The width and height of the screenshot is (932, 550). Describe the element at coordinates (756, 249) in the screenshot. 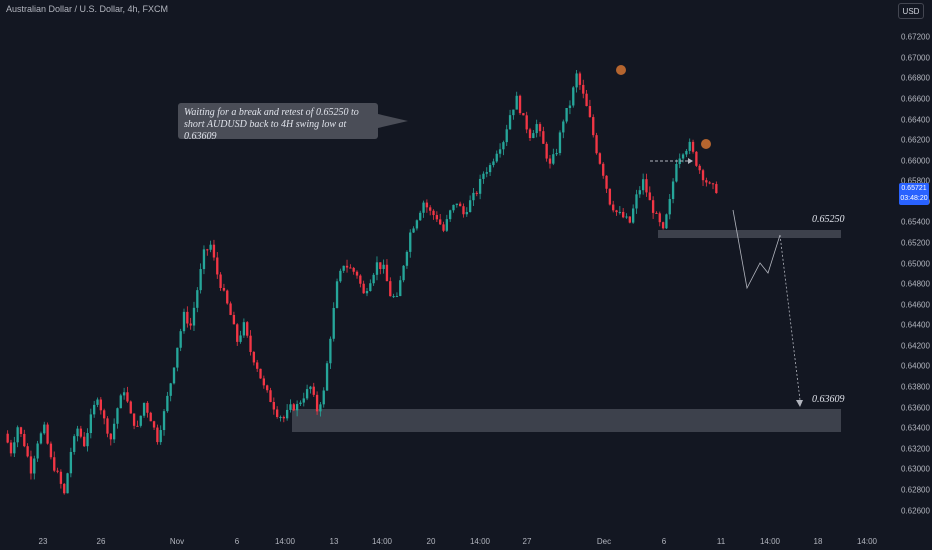

I see `projection-path` at that location.